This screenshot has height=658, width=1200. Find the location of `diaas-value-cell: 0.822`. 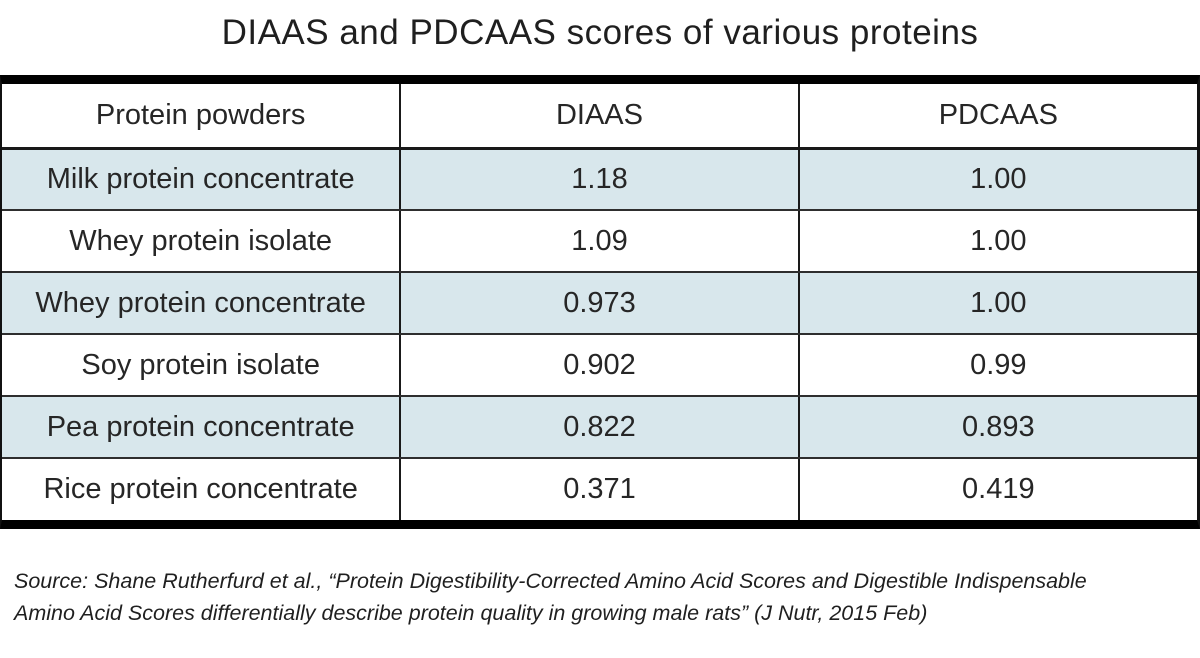

diaas-value-cell: 0.822 is located at coordinates (599, 427).